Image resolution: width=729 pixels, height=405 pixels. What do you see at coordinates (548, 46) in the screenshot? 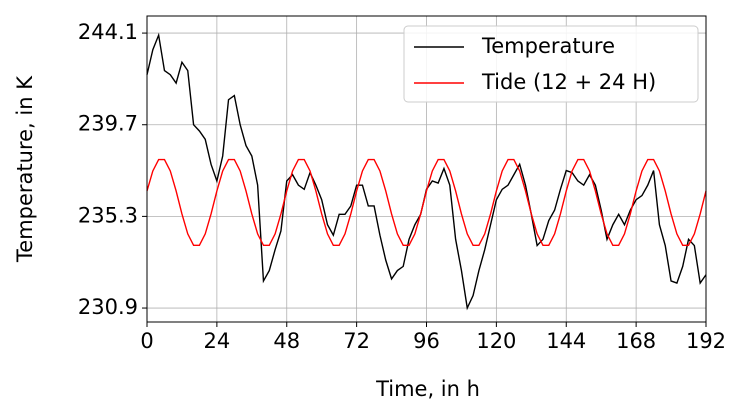
I see `legend-label: Temperature` at bounding box center [548, 46].